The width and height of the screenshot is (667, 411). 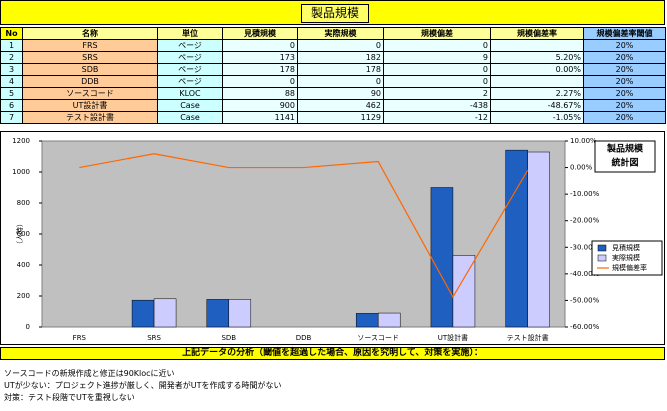 What do you see at coordinates (260, 57) in the screenshot?
I see `cell: 173` at bounding box center [260, 57].